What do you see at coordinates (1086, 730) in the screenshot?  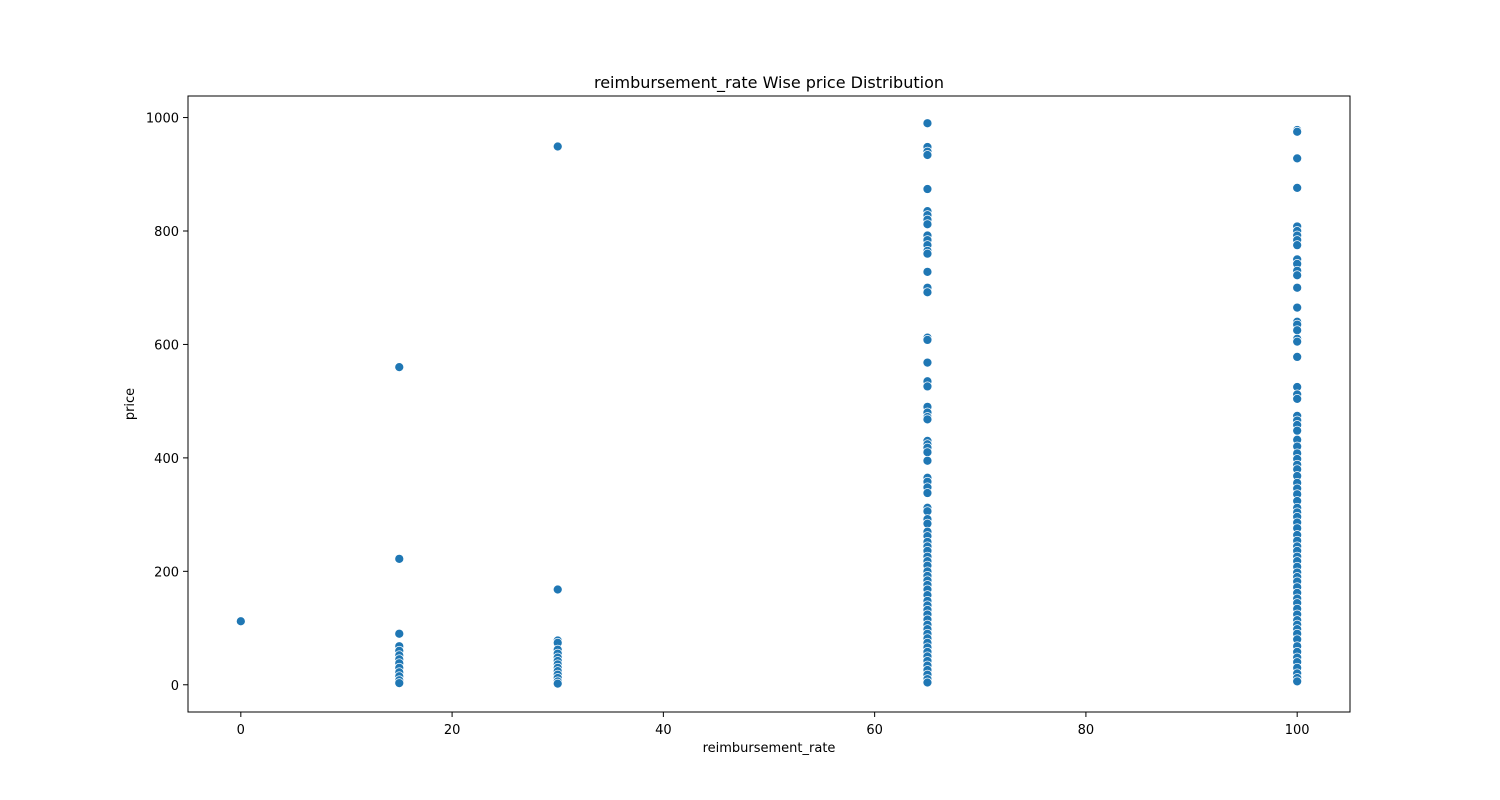 I see `x-tick-label: 80` at bounding box center [1086, 730].